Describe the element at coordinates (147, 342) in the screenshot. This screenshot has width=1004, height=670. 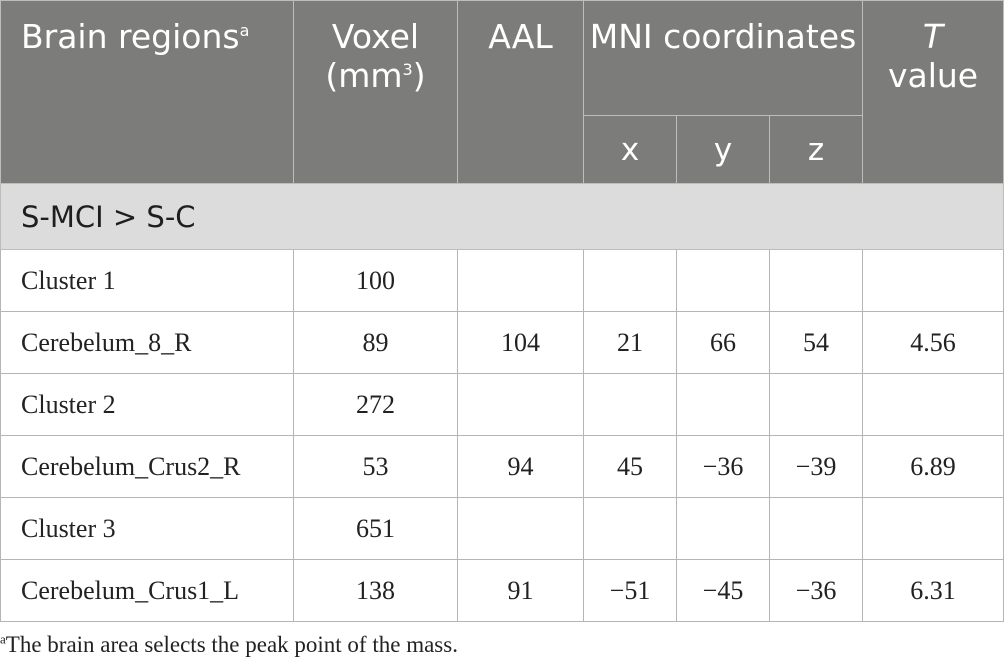
I see `region-cell: Cerebelum_8_R` at that location.